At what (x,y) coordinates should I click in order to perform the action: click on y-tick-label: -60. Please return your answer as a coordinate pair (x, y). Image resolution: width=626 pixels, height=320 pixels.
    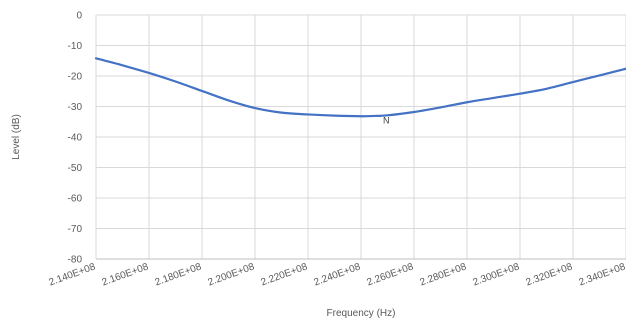
    Looking at the image, I should click on (75, 199).